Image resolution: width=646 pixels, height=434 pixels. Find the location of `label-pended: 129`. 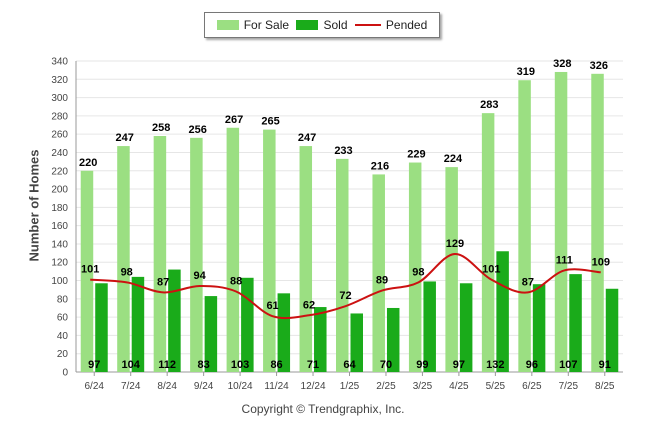

label-pended: 129 is located at coordinates (455, 244).